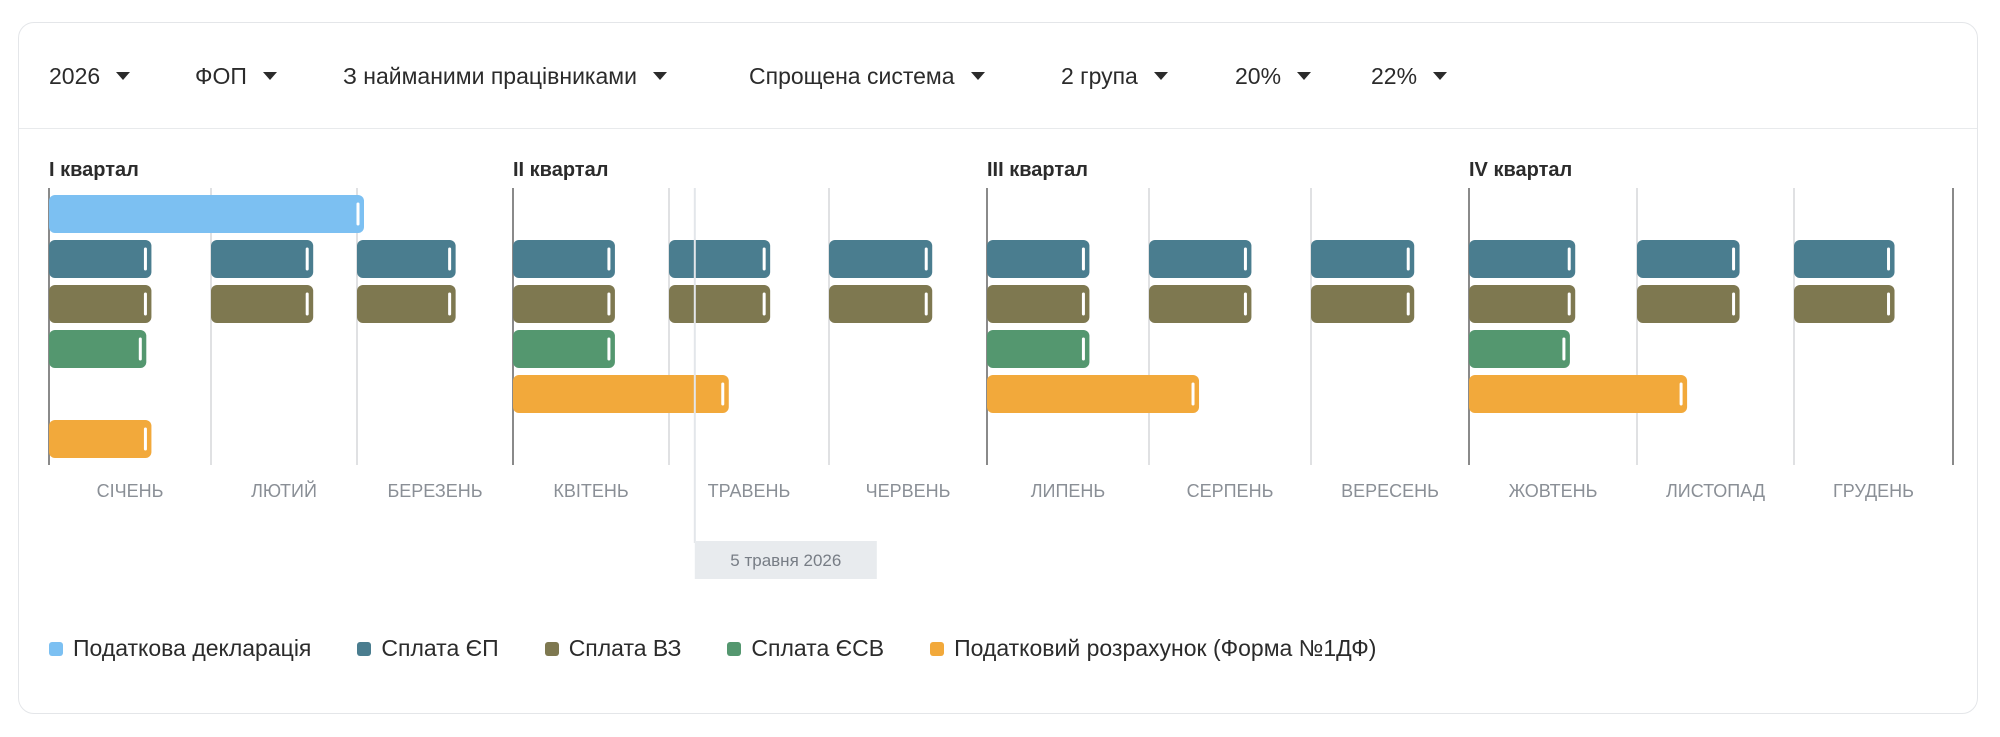 Image resolution: width=2000 pixels, height=737 pixels. I want to click on today-label: 5 травня 2026, so click(785, 560).